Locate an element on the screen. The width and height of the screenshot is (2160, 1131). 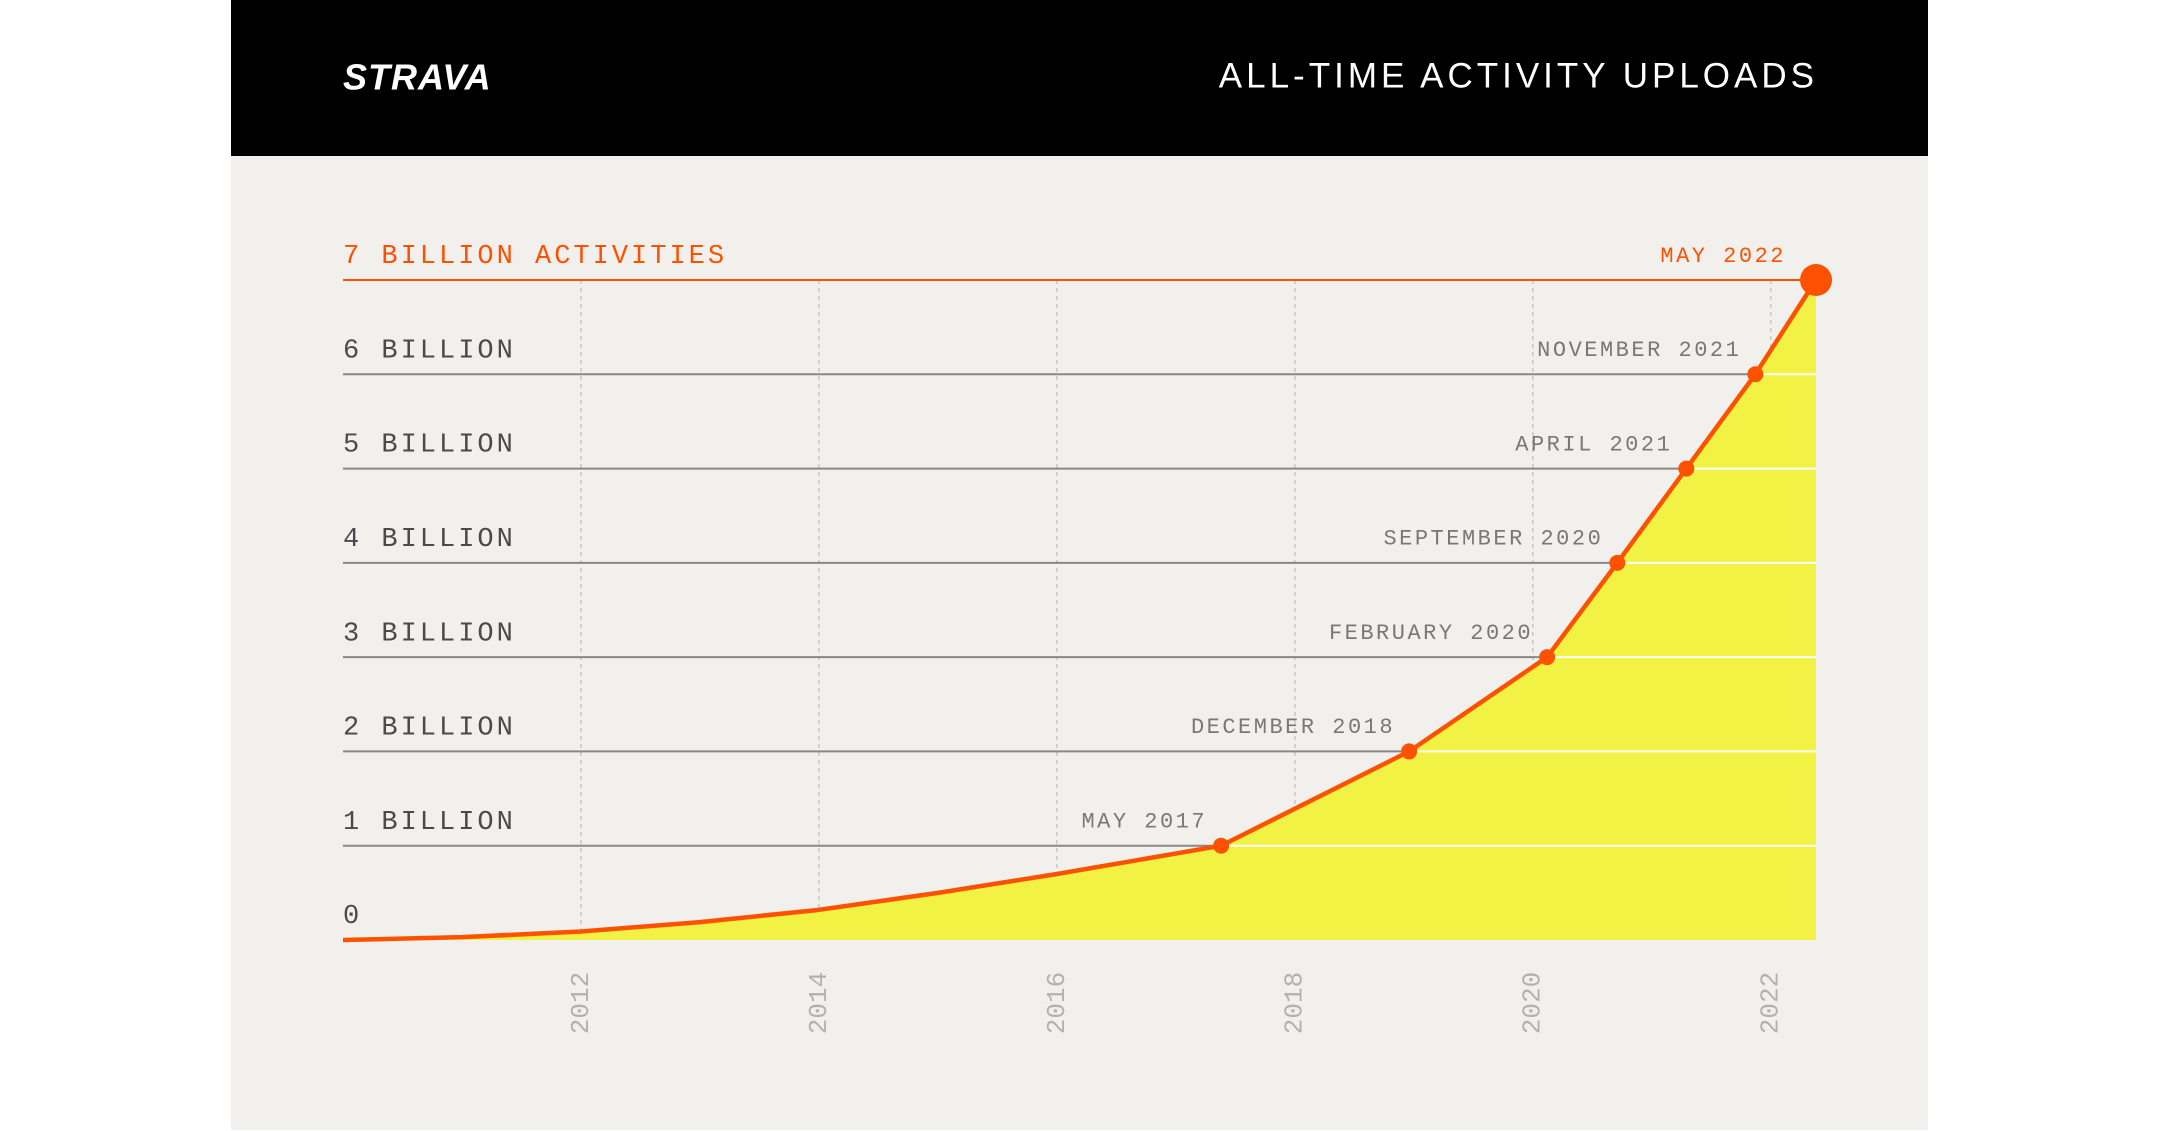
y-tick-label: 0 is located at coordinates (352, 917).